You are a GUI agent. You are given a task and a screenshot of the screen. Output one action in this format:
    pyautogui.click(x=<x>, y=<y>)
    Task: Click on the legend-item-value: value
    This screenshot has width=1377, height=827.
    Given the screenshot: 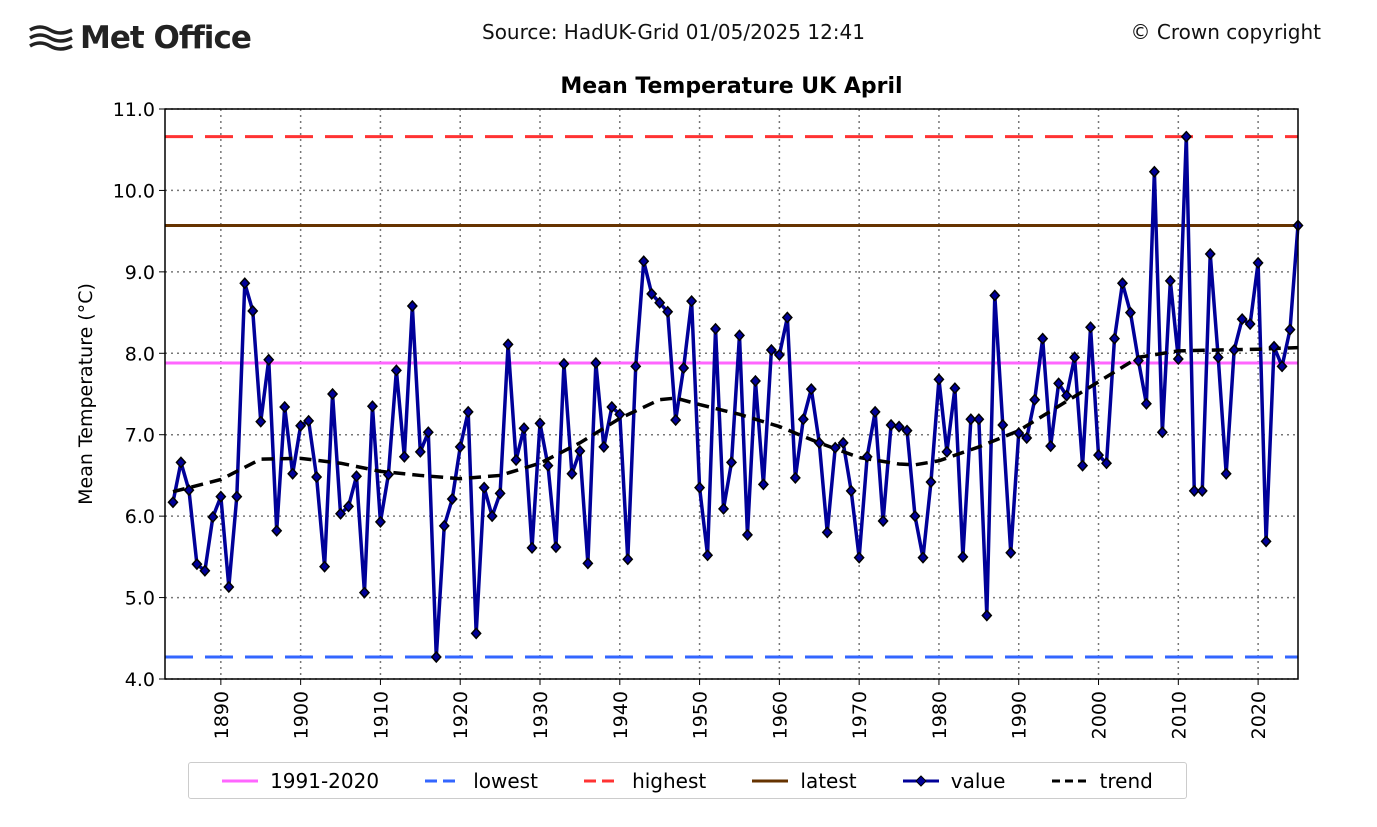 What is the action you would take?
    pyautogui.click(x=954, y=780)
    